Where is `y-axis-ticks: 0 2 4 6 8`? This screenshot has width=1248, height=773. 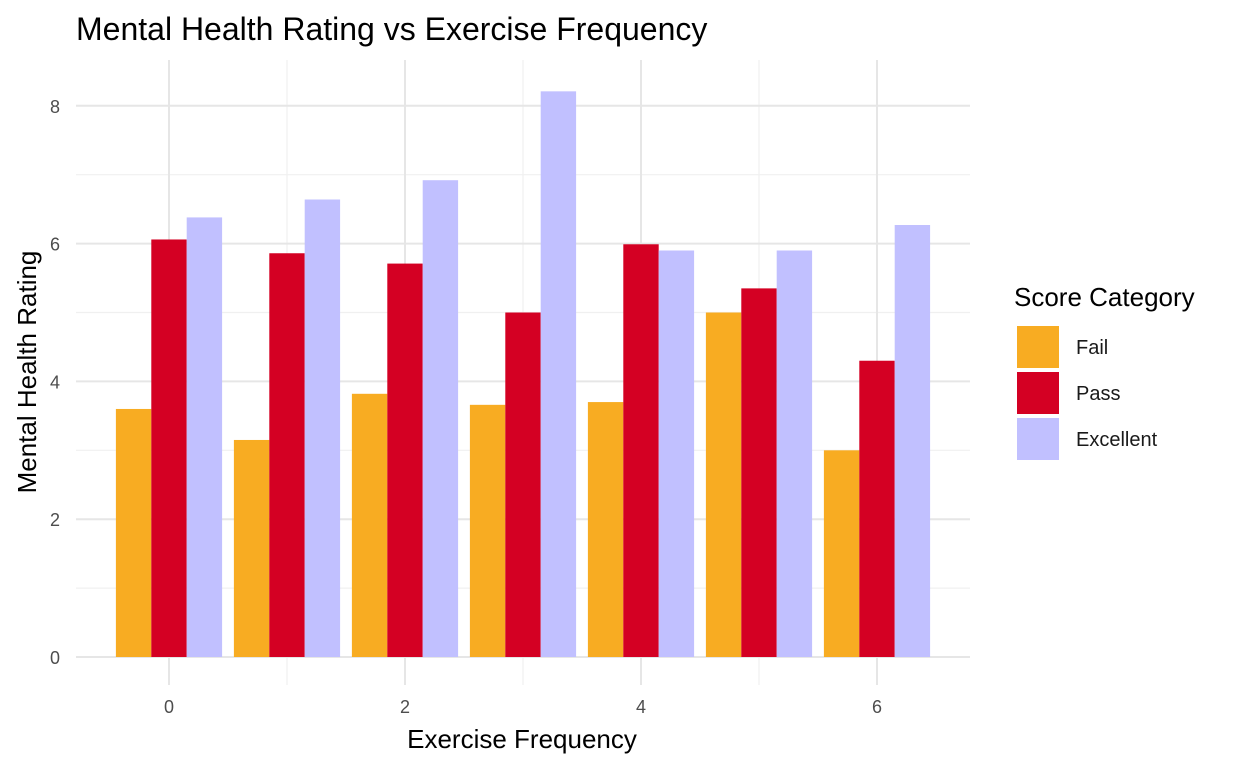
y-axis-ticks: 0 2 4 6 8 is located at coordinates (55, 382).